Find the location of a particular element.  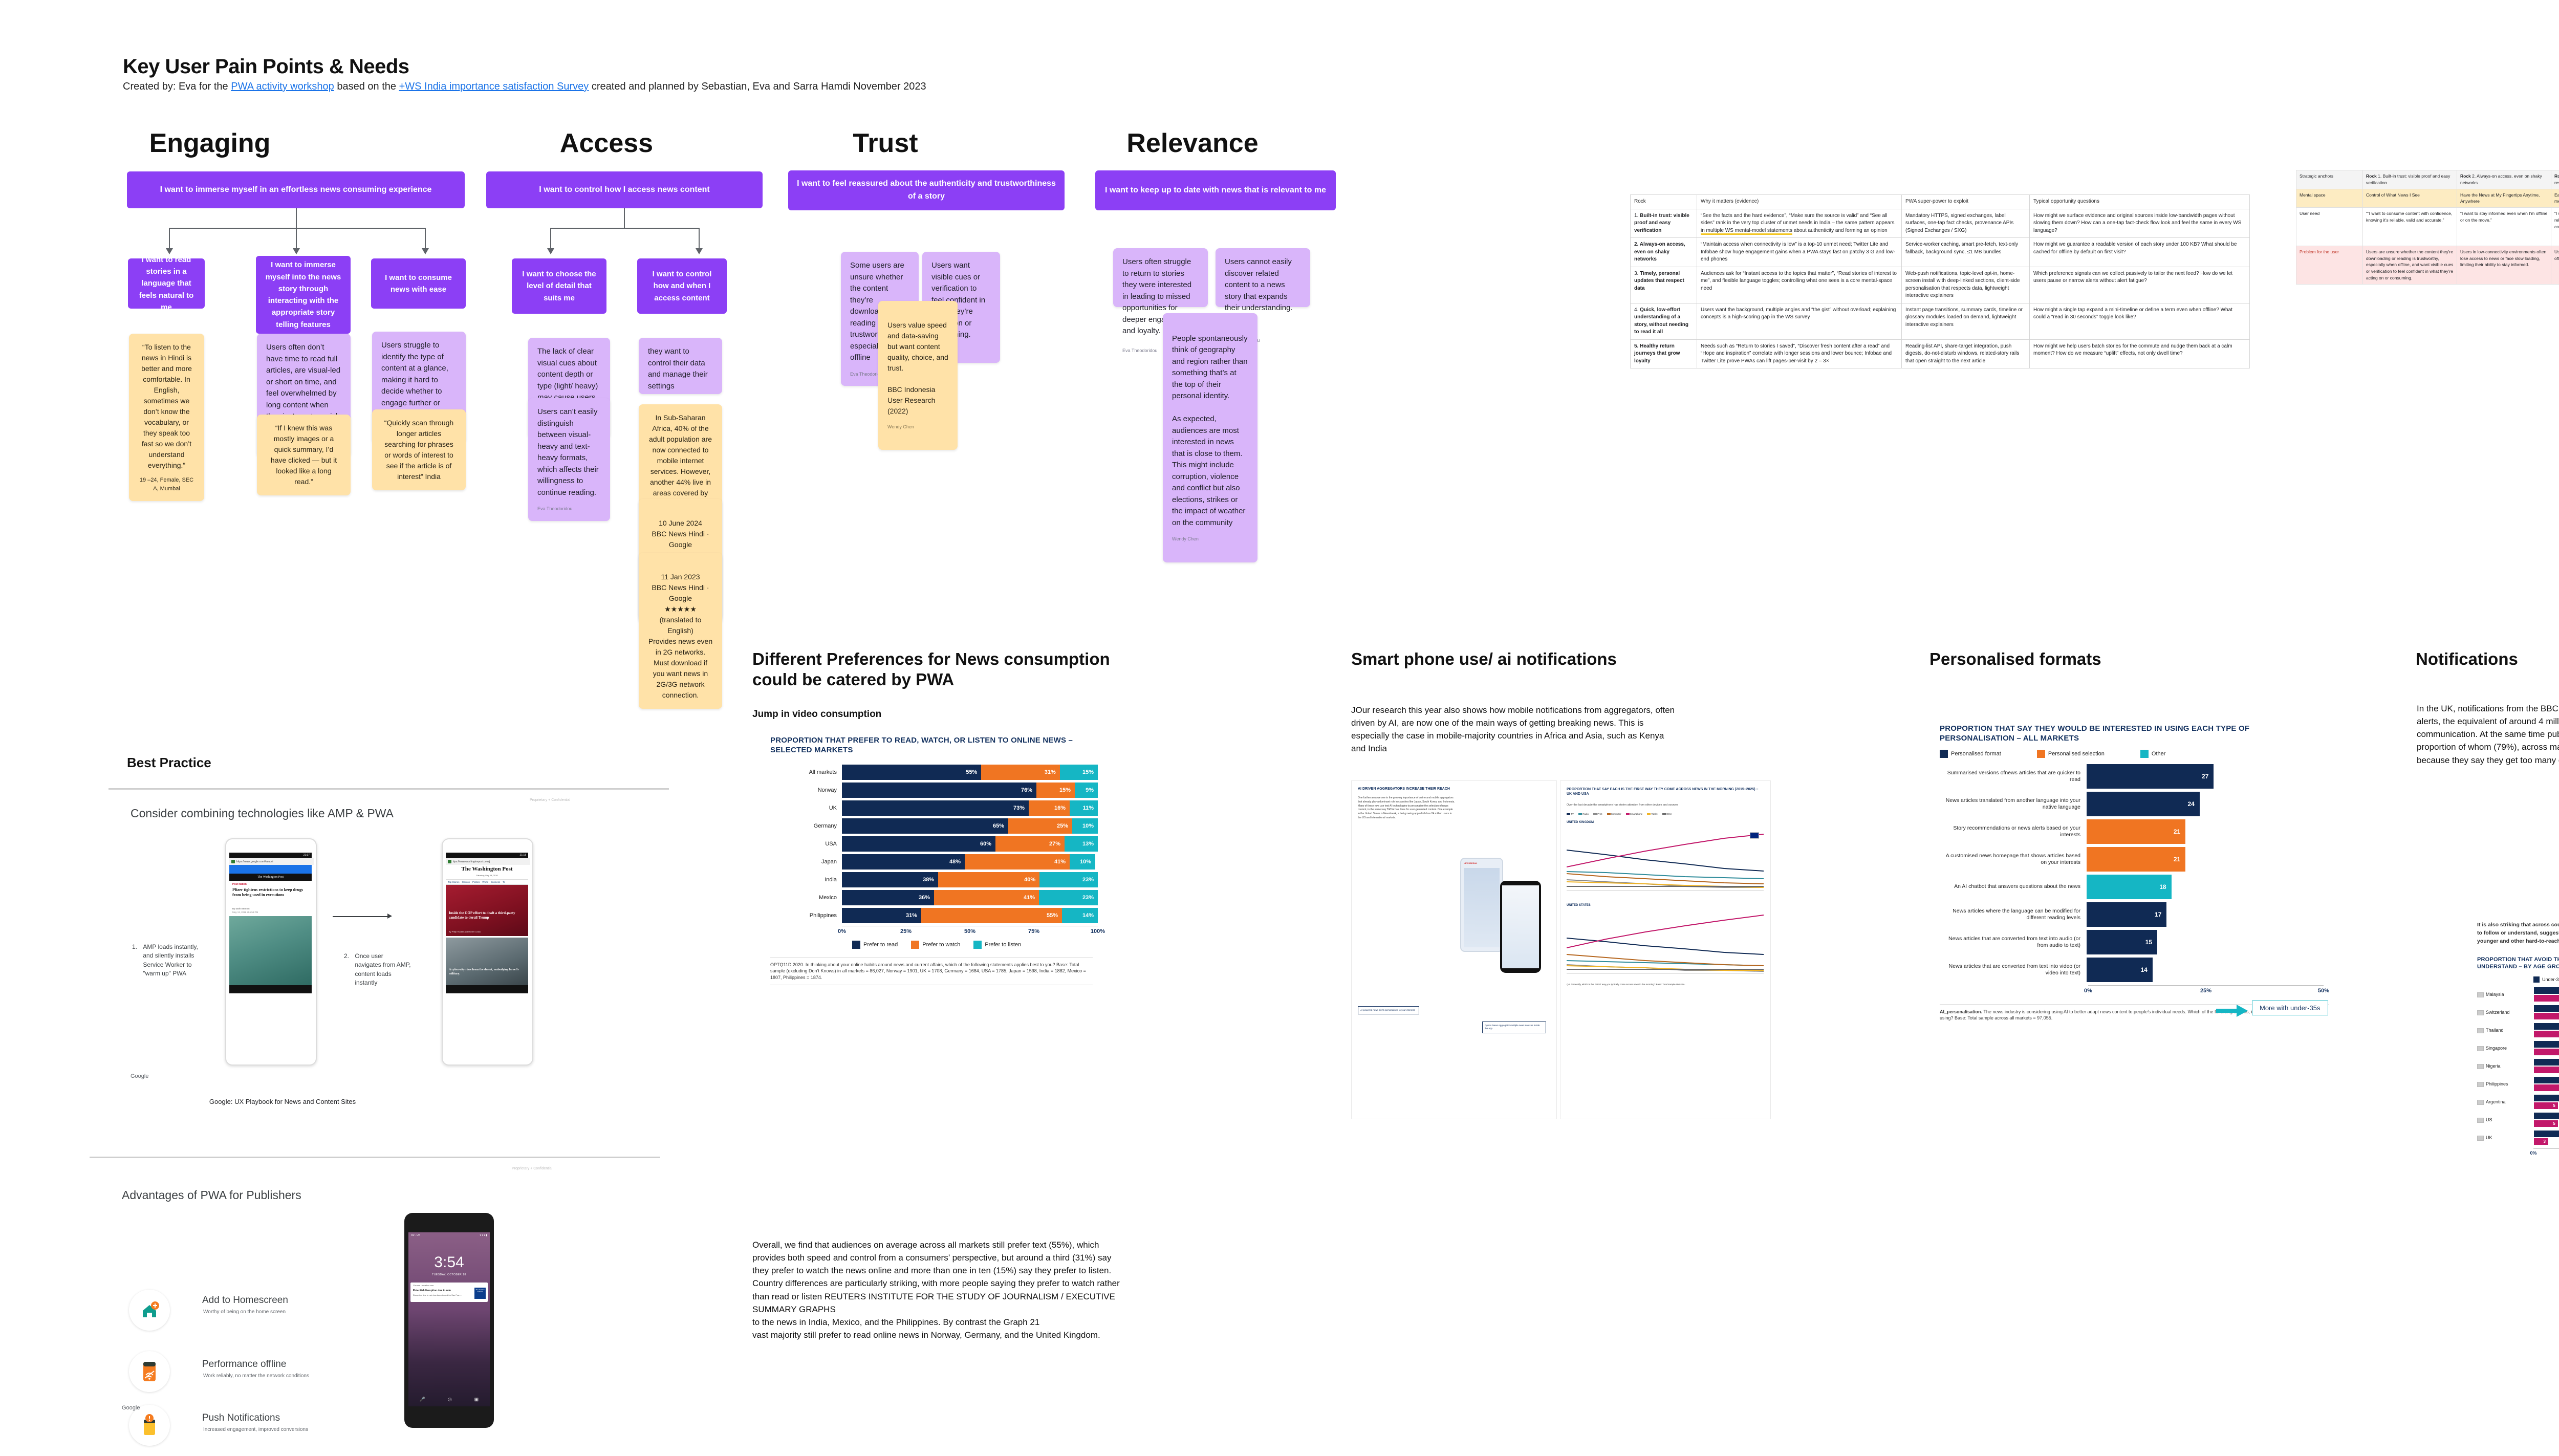

nav-item-3: World is located at coordinates (485, 882).